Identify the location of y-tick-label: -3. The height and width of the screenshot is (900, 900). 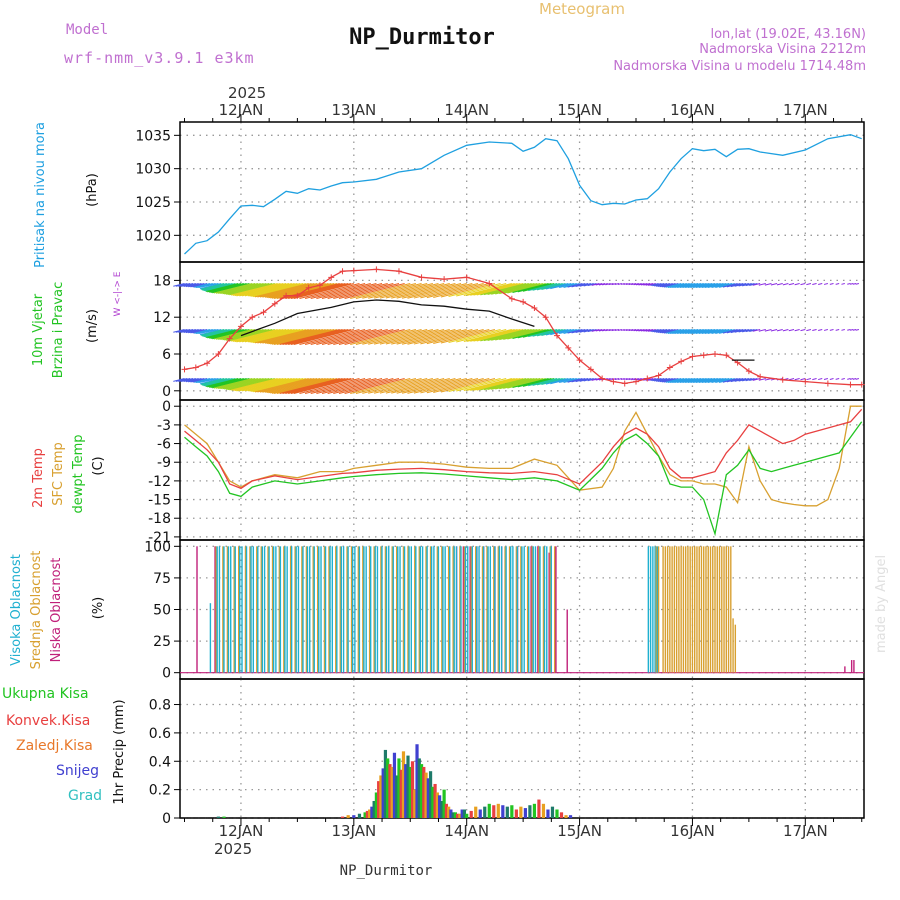
(164, 426).